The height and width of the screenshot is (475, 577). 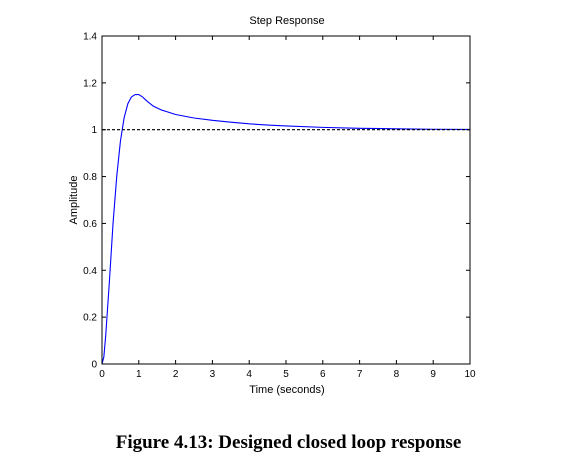 What do you see at coordinates (433, 374) in the screenshot?
I see `x-tick-label: 9` at bounding box center [433, 374].